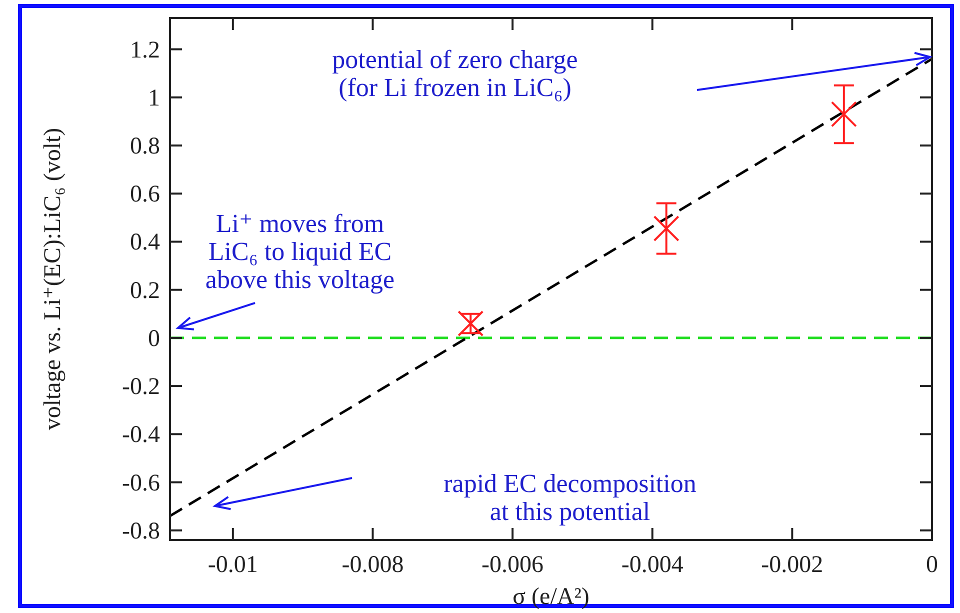 Image resolution: width=960 pixels, height=613 pixels. I want to click on x-tick-label: -0.008, so click(373, 565).